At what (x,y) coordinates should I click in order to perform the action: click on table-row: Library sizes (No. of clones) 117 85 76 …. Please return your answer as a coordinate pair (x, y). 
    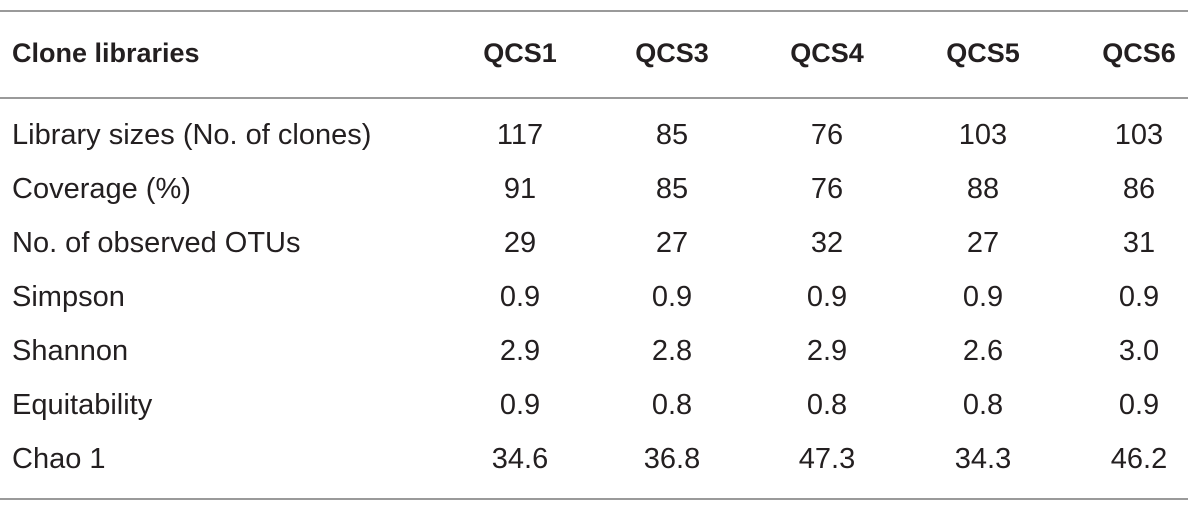
    Looking at the image, I should click on (594, 135).